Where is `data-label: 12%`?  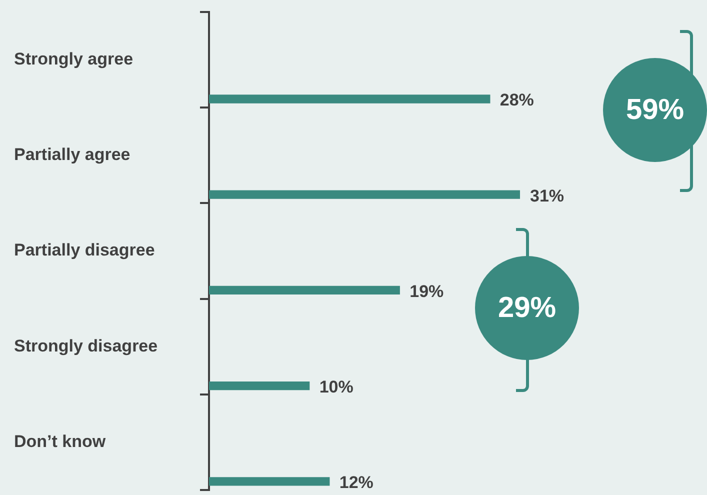 data-label: 12% is located at coordinates (356, 482).